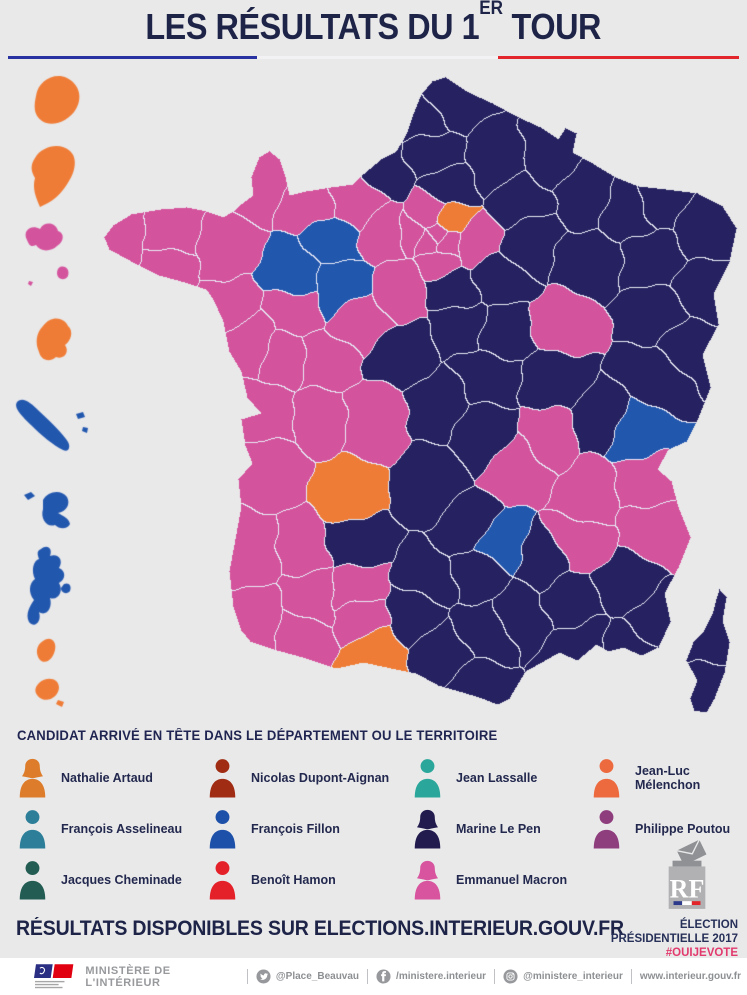  What do you see at coordinates (701, 953) in the screenshot?
I see `badge-hashtag: #OUIJEVOTE` at bounding box center [701, 953].